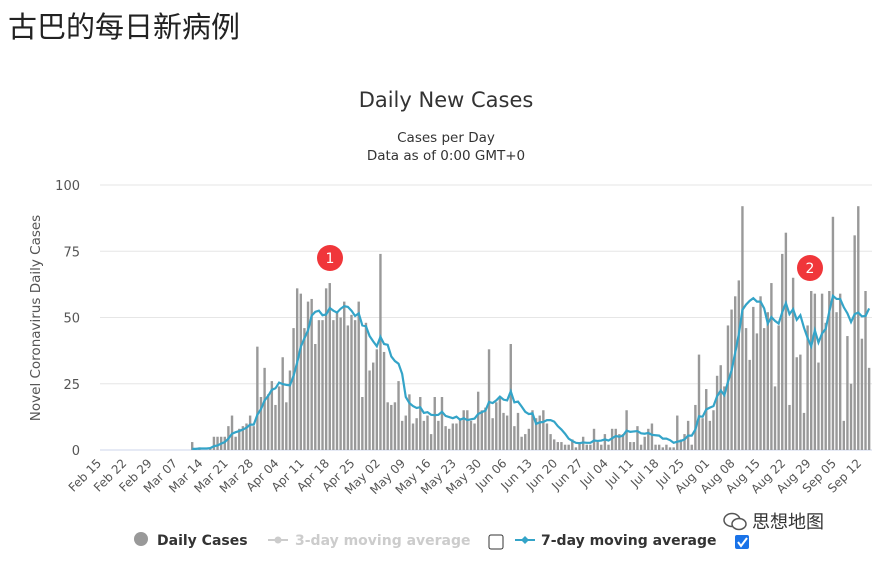 This screenshot has height=561, width=882. What do you see at coordinates (278, 540) in the screenshot?
I see `legend-3day-icon-dot` at bounding box center [278, 540].